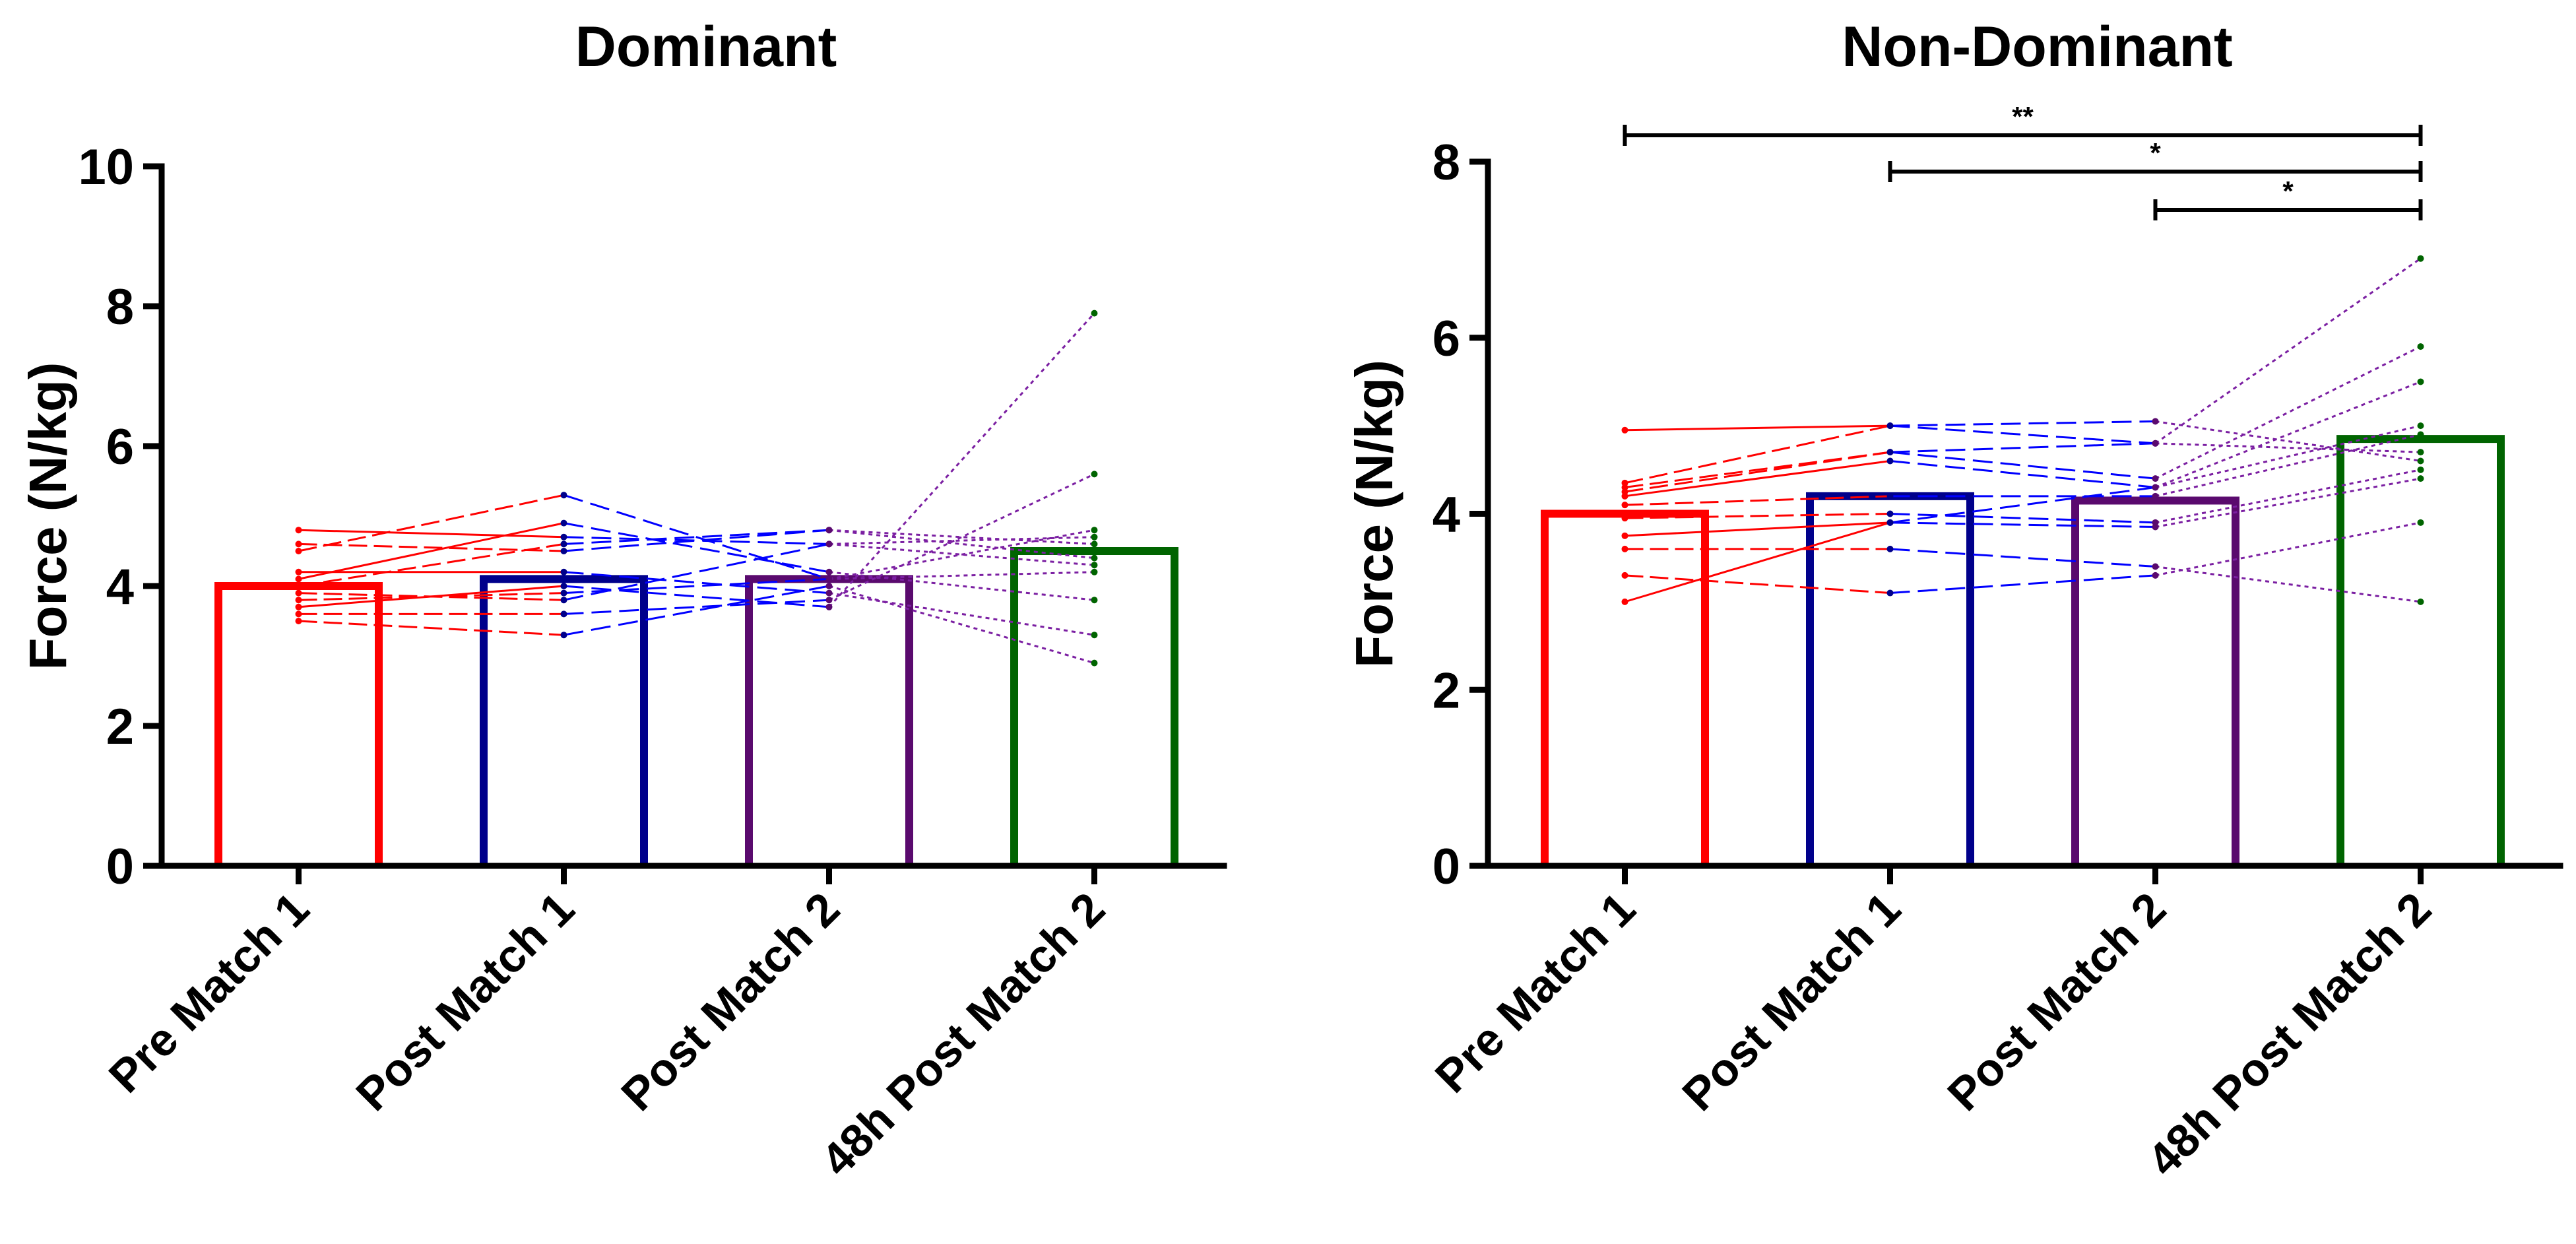 The width and height of the screenshot is (2576, 1244). What do you see at coordinates (963, 1033) in the screenshot?
I see `x-tick-label: 48h Post Match 2` at bounding box center [963, 1033].